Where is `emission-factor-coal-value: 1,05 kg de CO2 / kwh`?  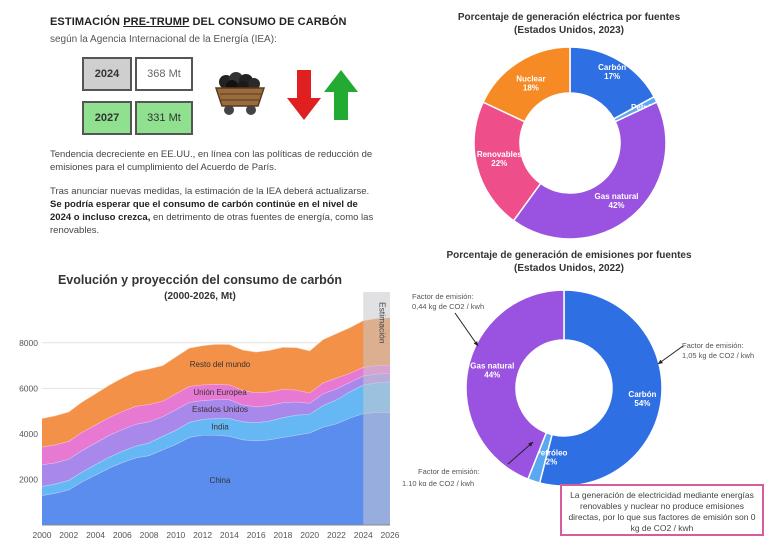 emission-factor-coal-value: 1,05 kg de CO2 / kwh is located at coordinates (718, 355).